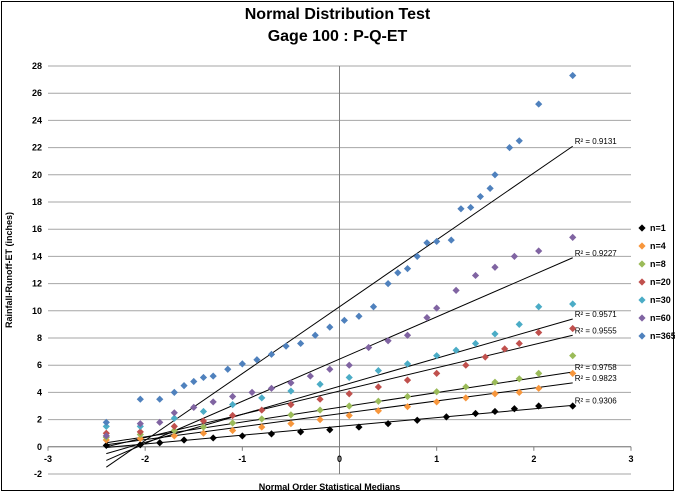  Describe the element at coordinates (596, 367) in the screenshot. I see `r-squared-label: R² = 0.9758` at that location.